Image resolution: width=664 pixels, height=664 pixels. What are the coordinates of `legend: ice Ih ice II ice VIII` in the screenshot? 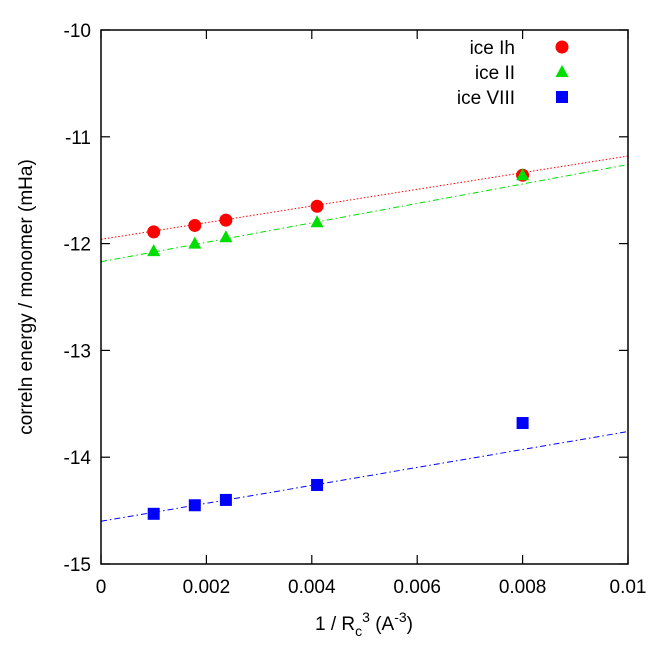 It's located at (513, 73).